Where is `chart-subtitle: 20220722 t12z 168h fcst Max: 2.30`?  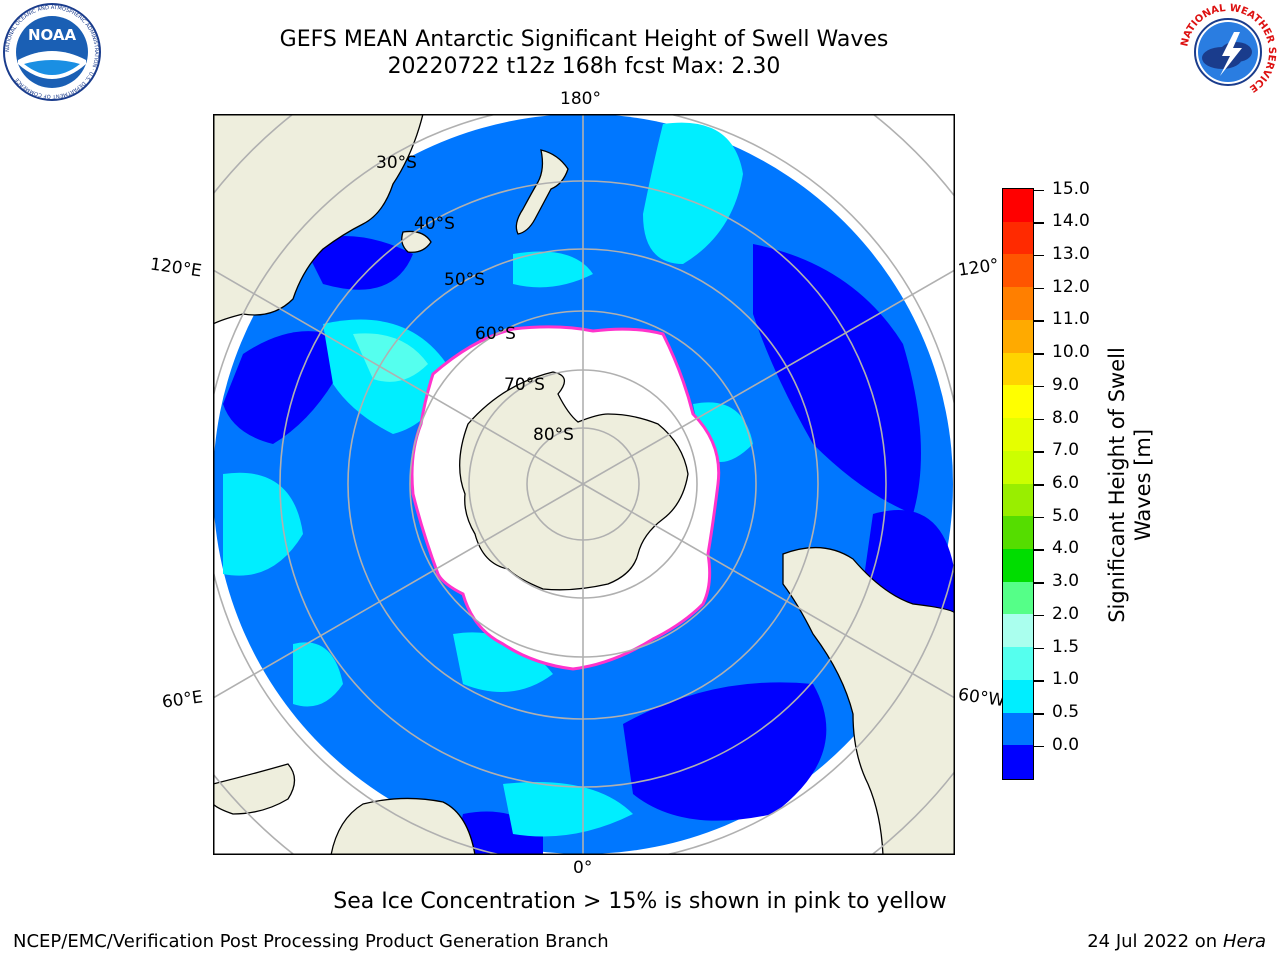
chart-subtitle: 20220722 t12z 168h fcst Max: 2.30 is located at coordinates (584, 66).